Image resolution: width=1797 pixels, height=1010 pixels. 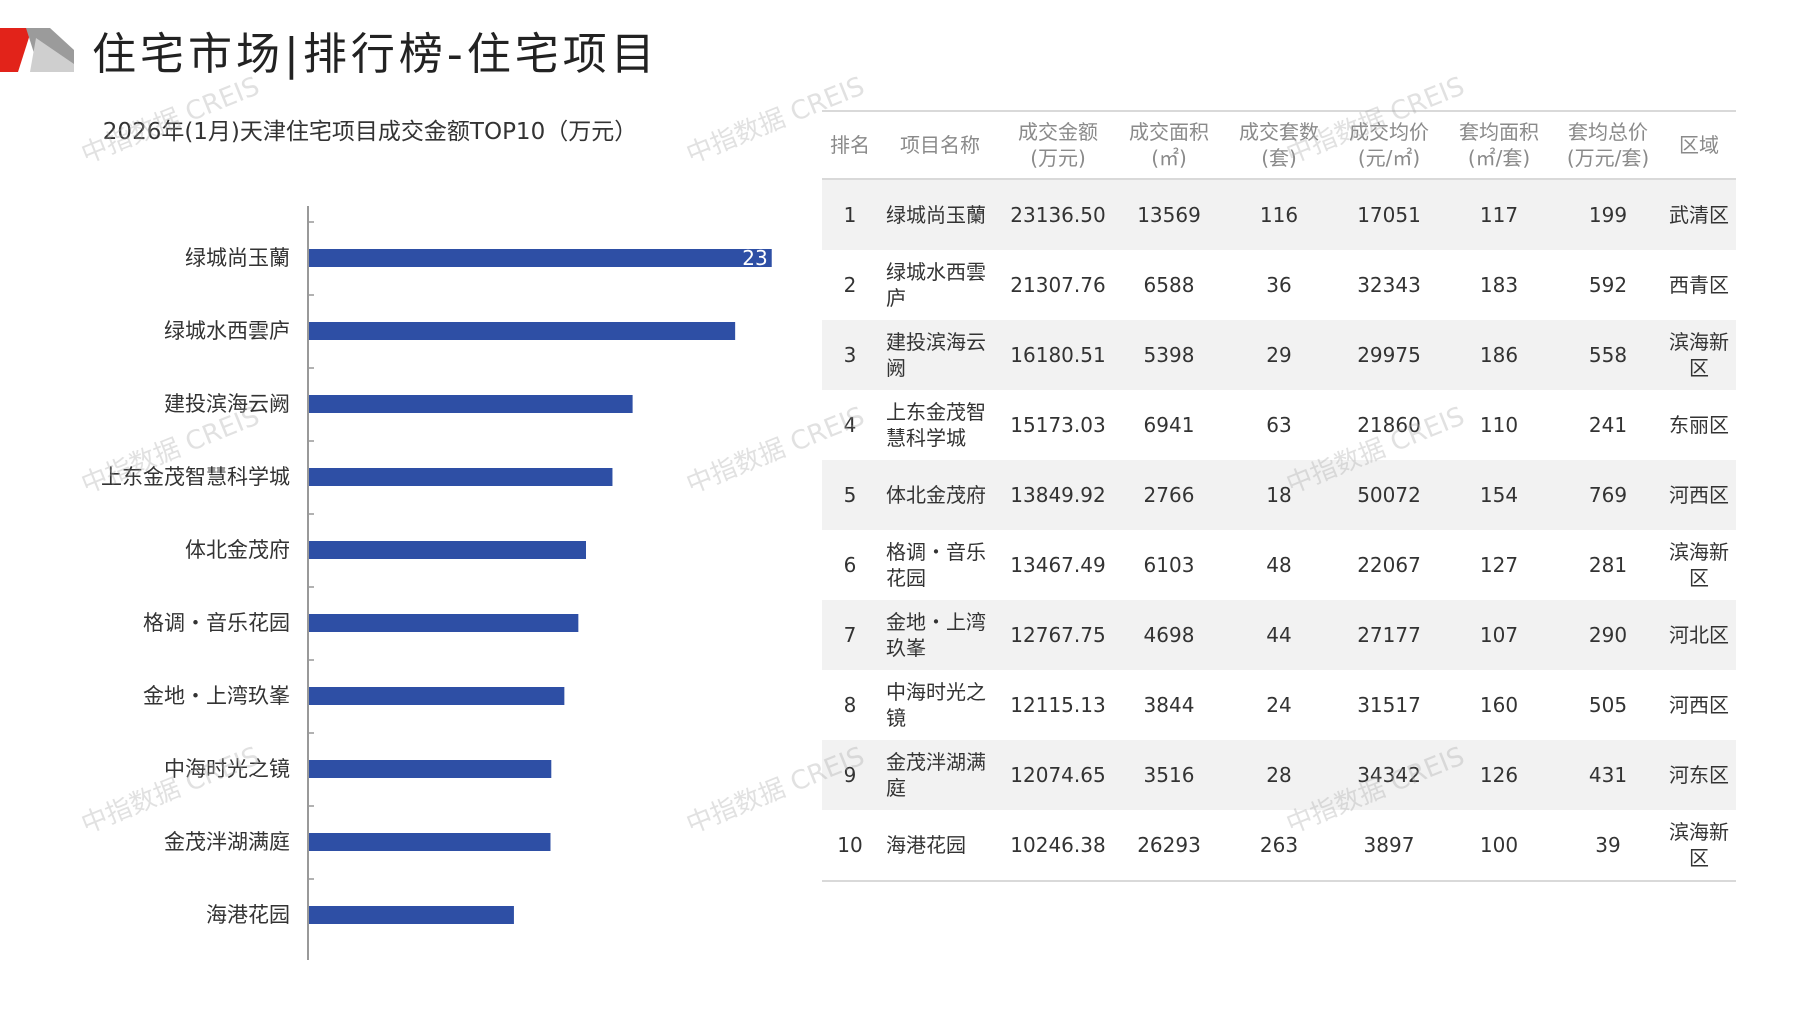 What do you see at coordinates (850, 775) in the screenshot?
I see `table-cell: 9` at bounding box center [850, 775].